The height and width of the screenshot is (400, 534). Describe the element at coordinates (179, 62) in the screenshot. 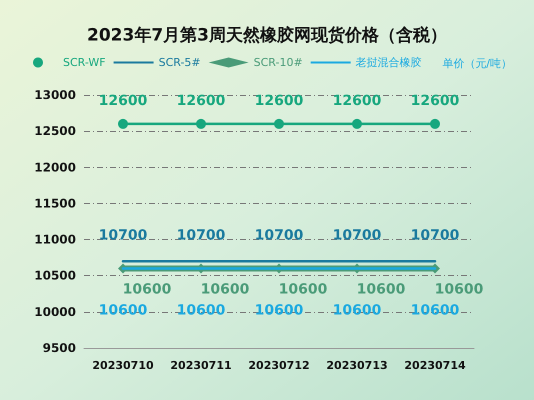

I see `legend-label: SCR-5#` at that location.